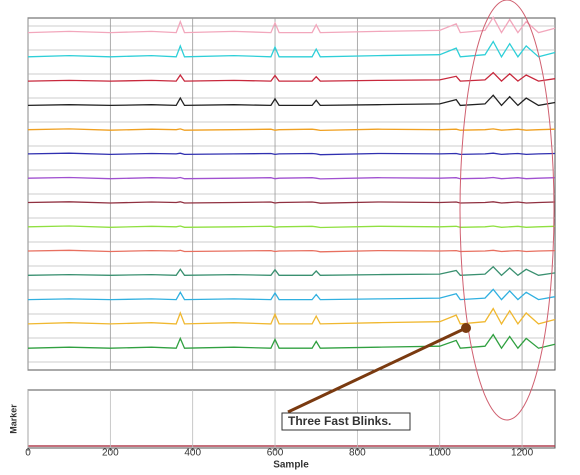  Describe the element at coordinates (377, 370) in the screenshot. I see `annotation-arrow` at that location.